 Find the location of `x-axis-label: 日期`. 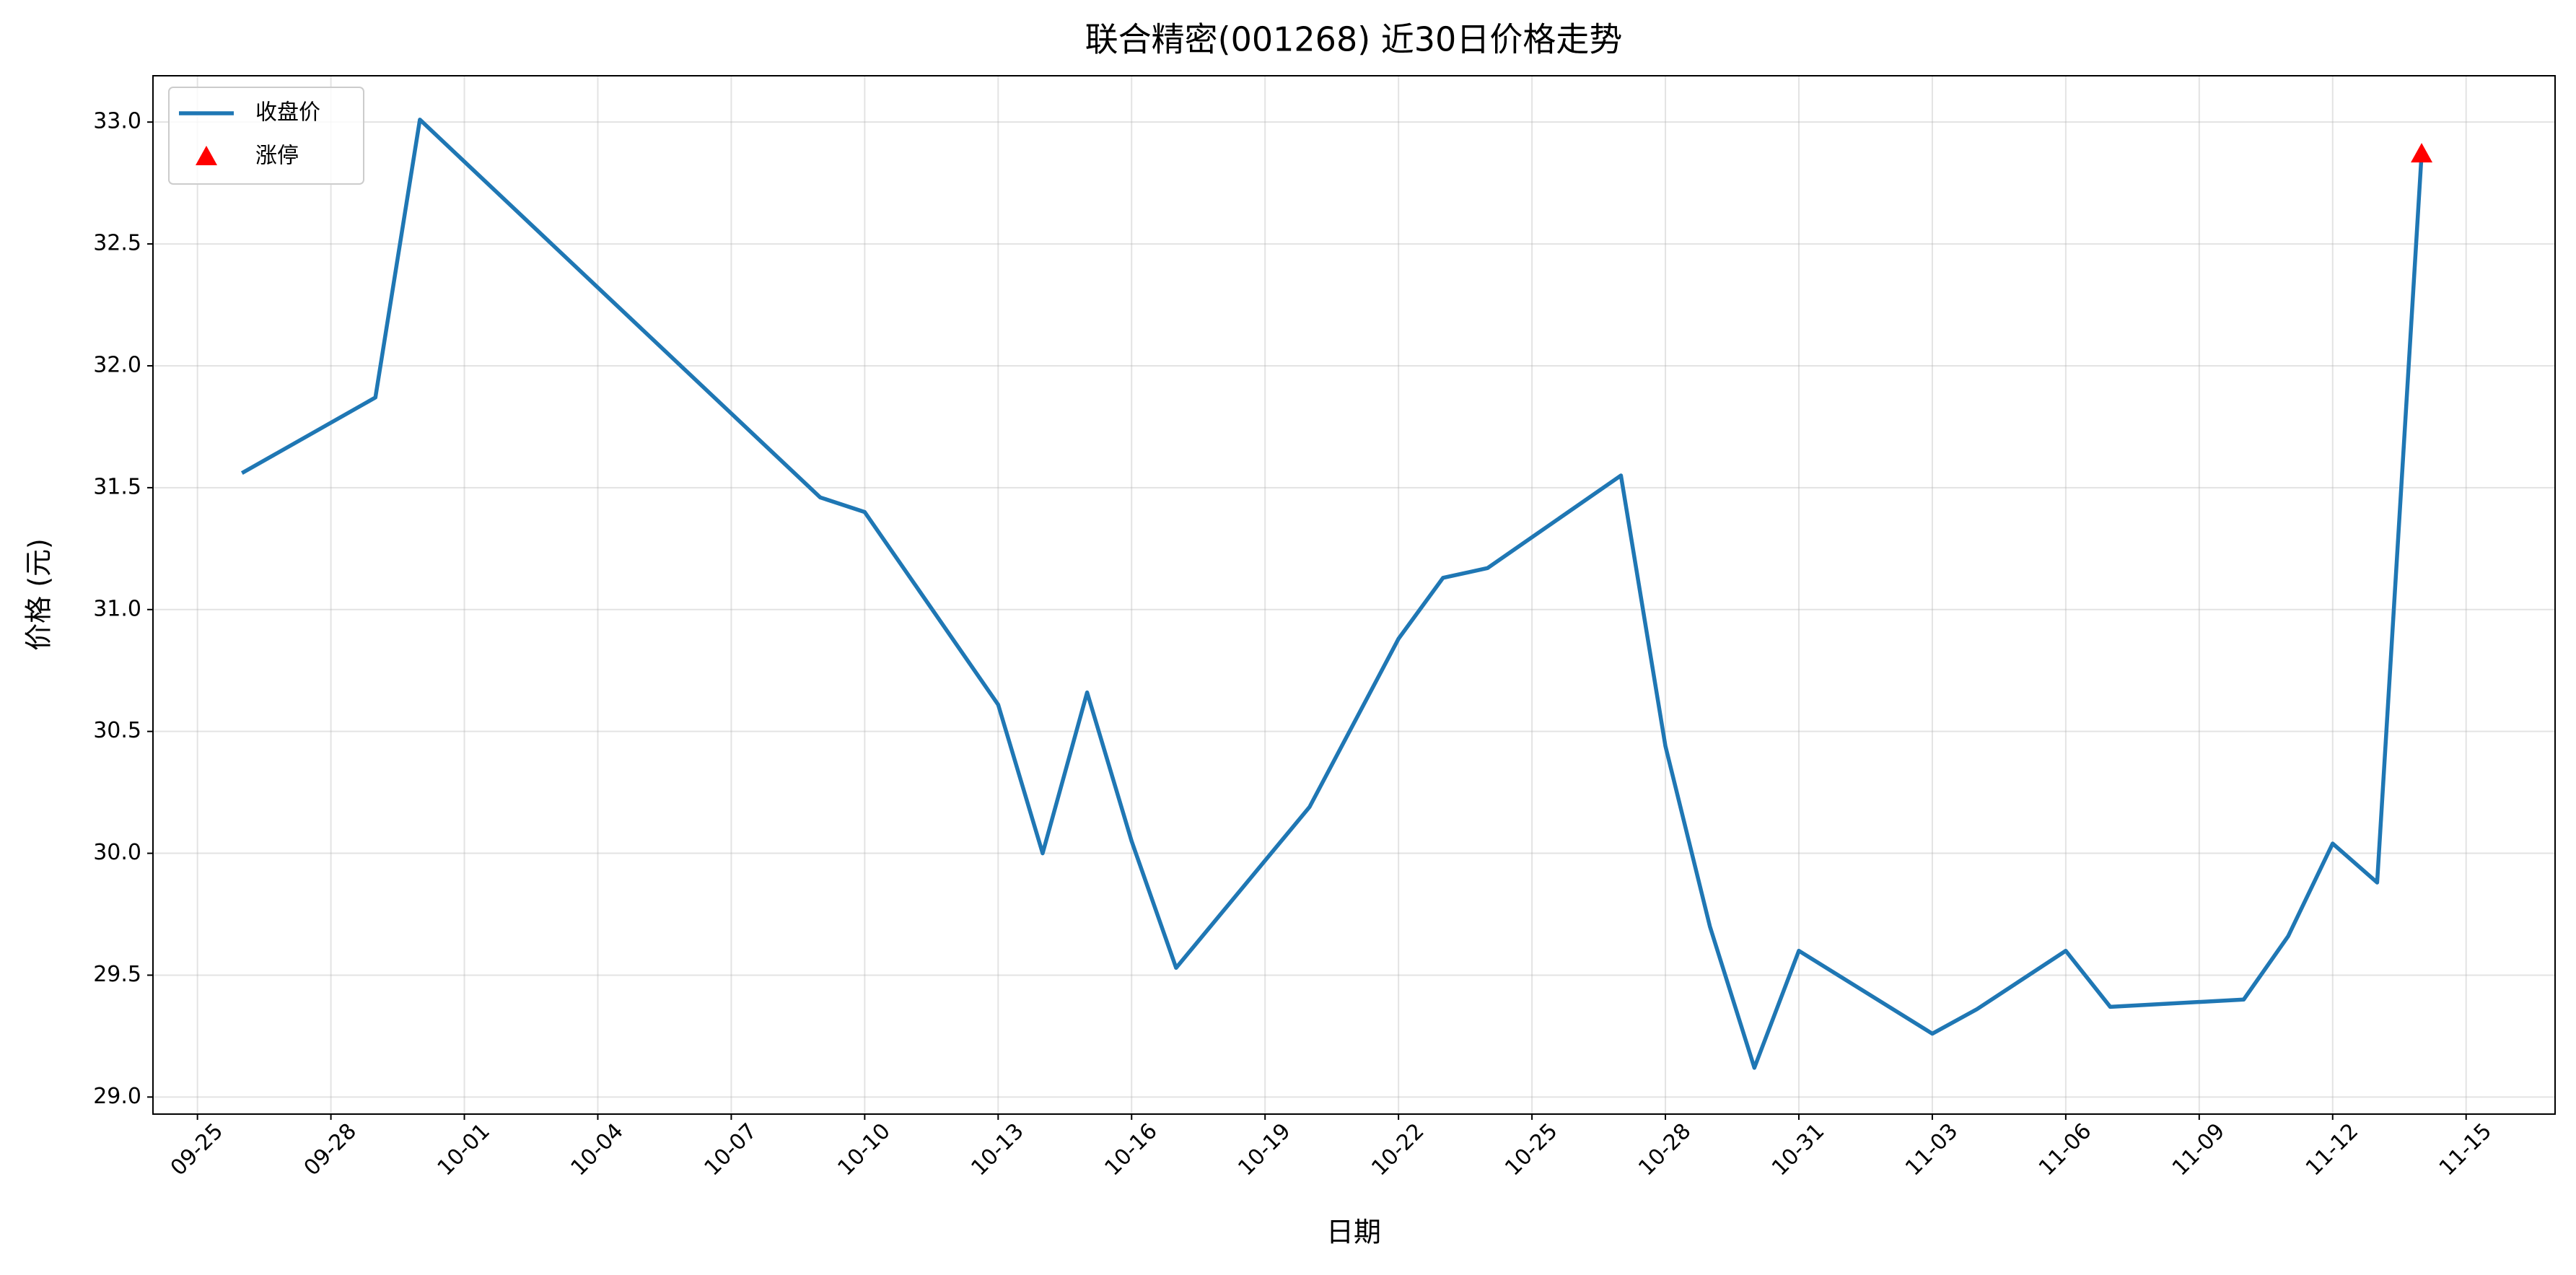

x-axis-label: 日期 is located at coordinates (1353, 1233).